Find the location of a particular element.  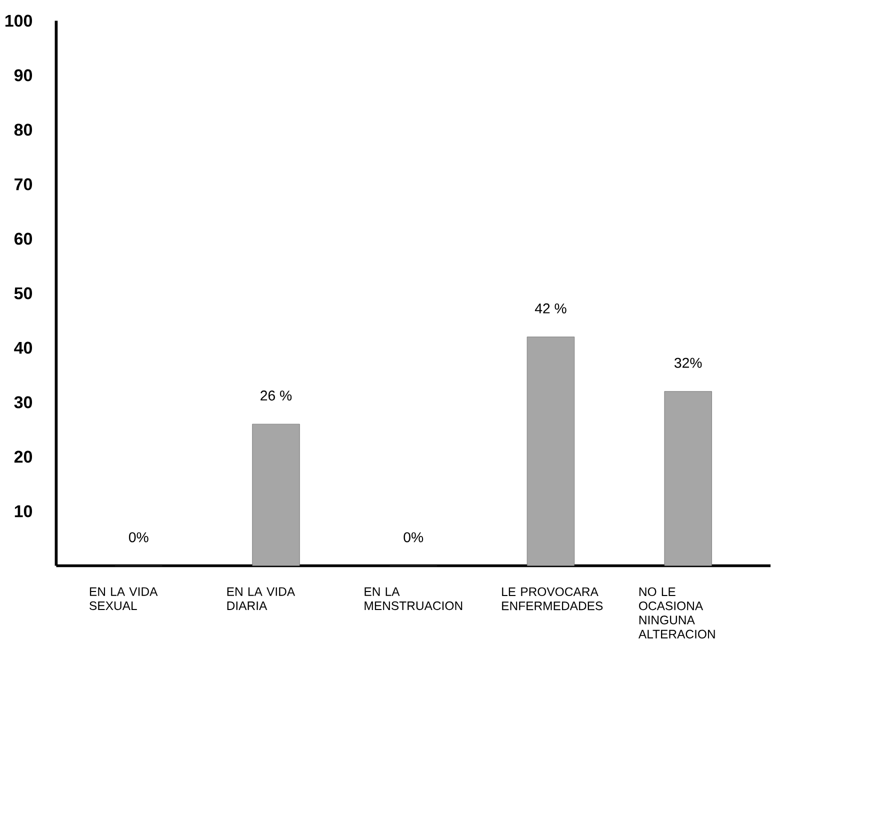

data-label: 32% is located at coordinates (688, 363).